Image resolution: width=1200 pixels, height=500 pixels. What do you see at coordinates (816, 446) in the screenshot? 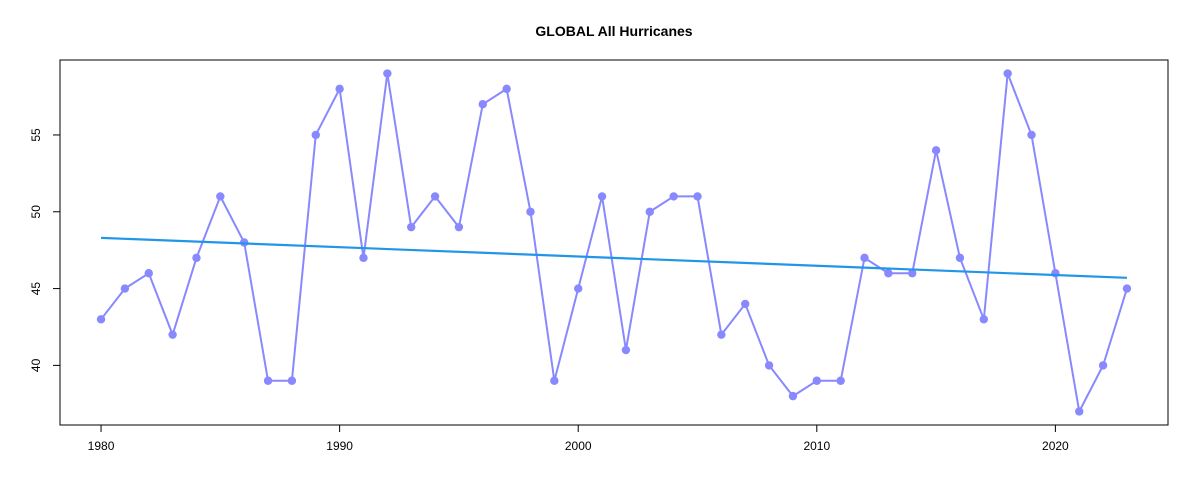
I see `x-tick-label: 2010` at bounding box center [816, 446].